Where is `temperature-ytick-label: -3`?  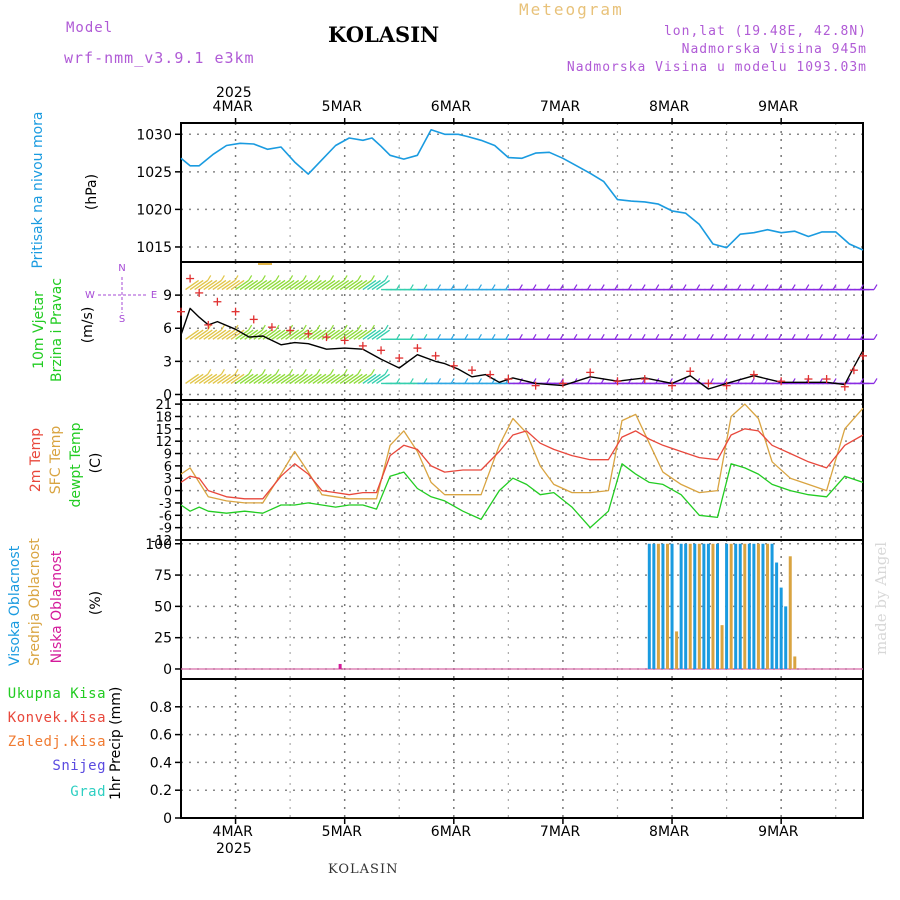
temperature-ytick-label: -3 is located at coordinates (165, 504).